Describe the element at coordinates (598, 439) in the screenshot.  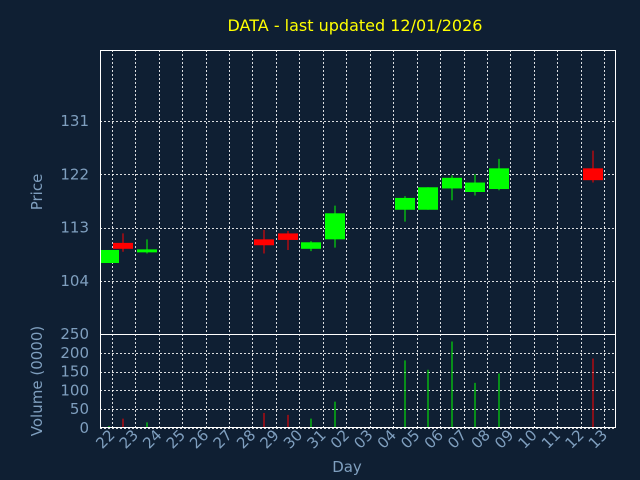
I see `x-tick-label: 13` at that location.